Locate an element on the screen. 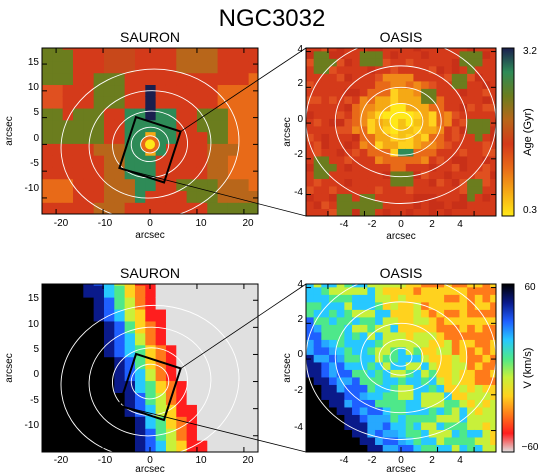  x-tick-label: 10 is located at coordinates (201, 460).